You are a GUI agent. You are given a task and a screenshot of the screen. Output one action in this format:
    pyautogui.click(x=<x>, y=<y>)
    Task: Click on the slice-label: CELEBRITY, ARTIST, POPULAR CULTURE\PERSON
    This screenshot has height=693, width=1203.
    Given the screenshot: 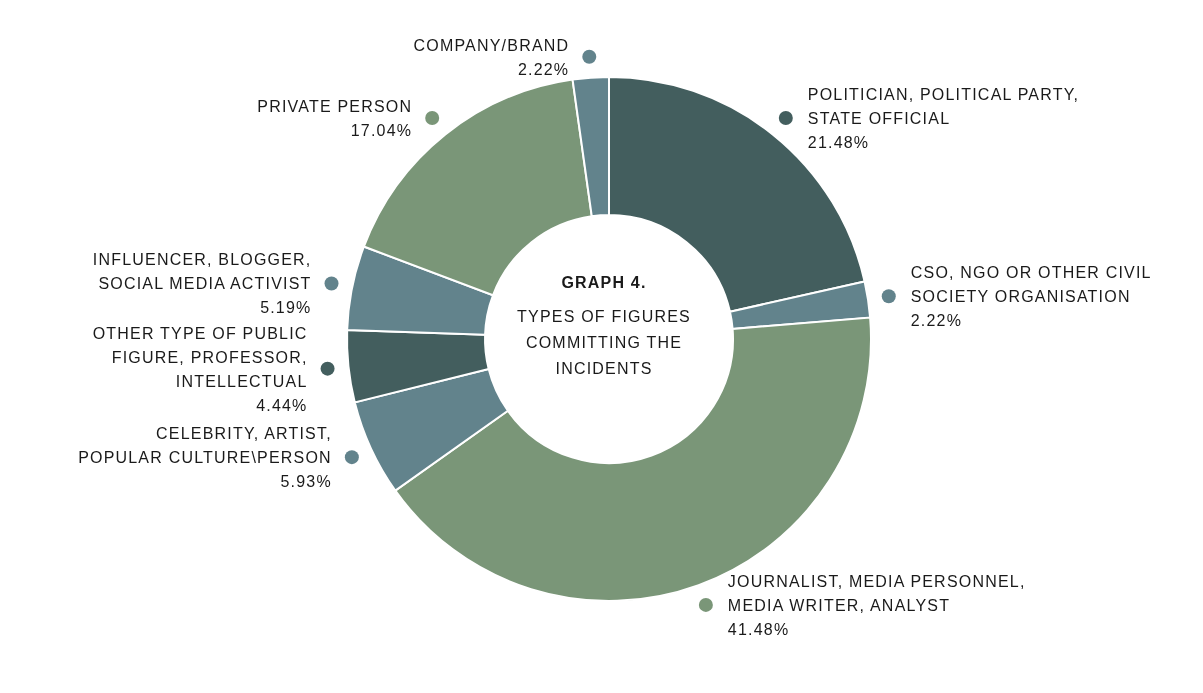 What is the action you would take?
    pyautogui.click(x=205, y=446)
    